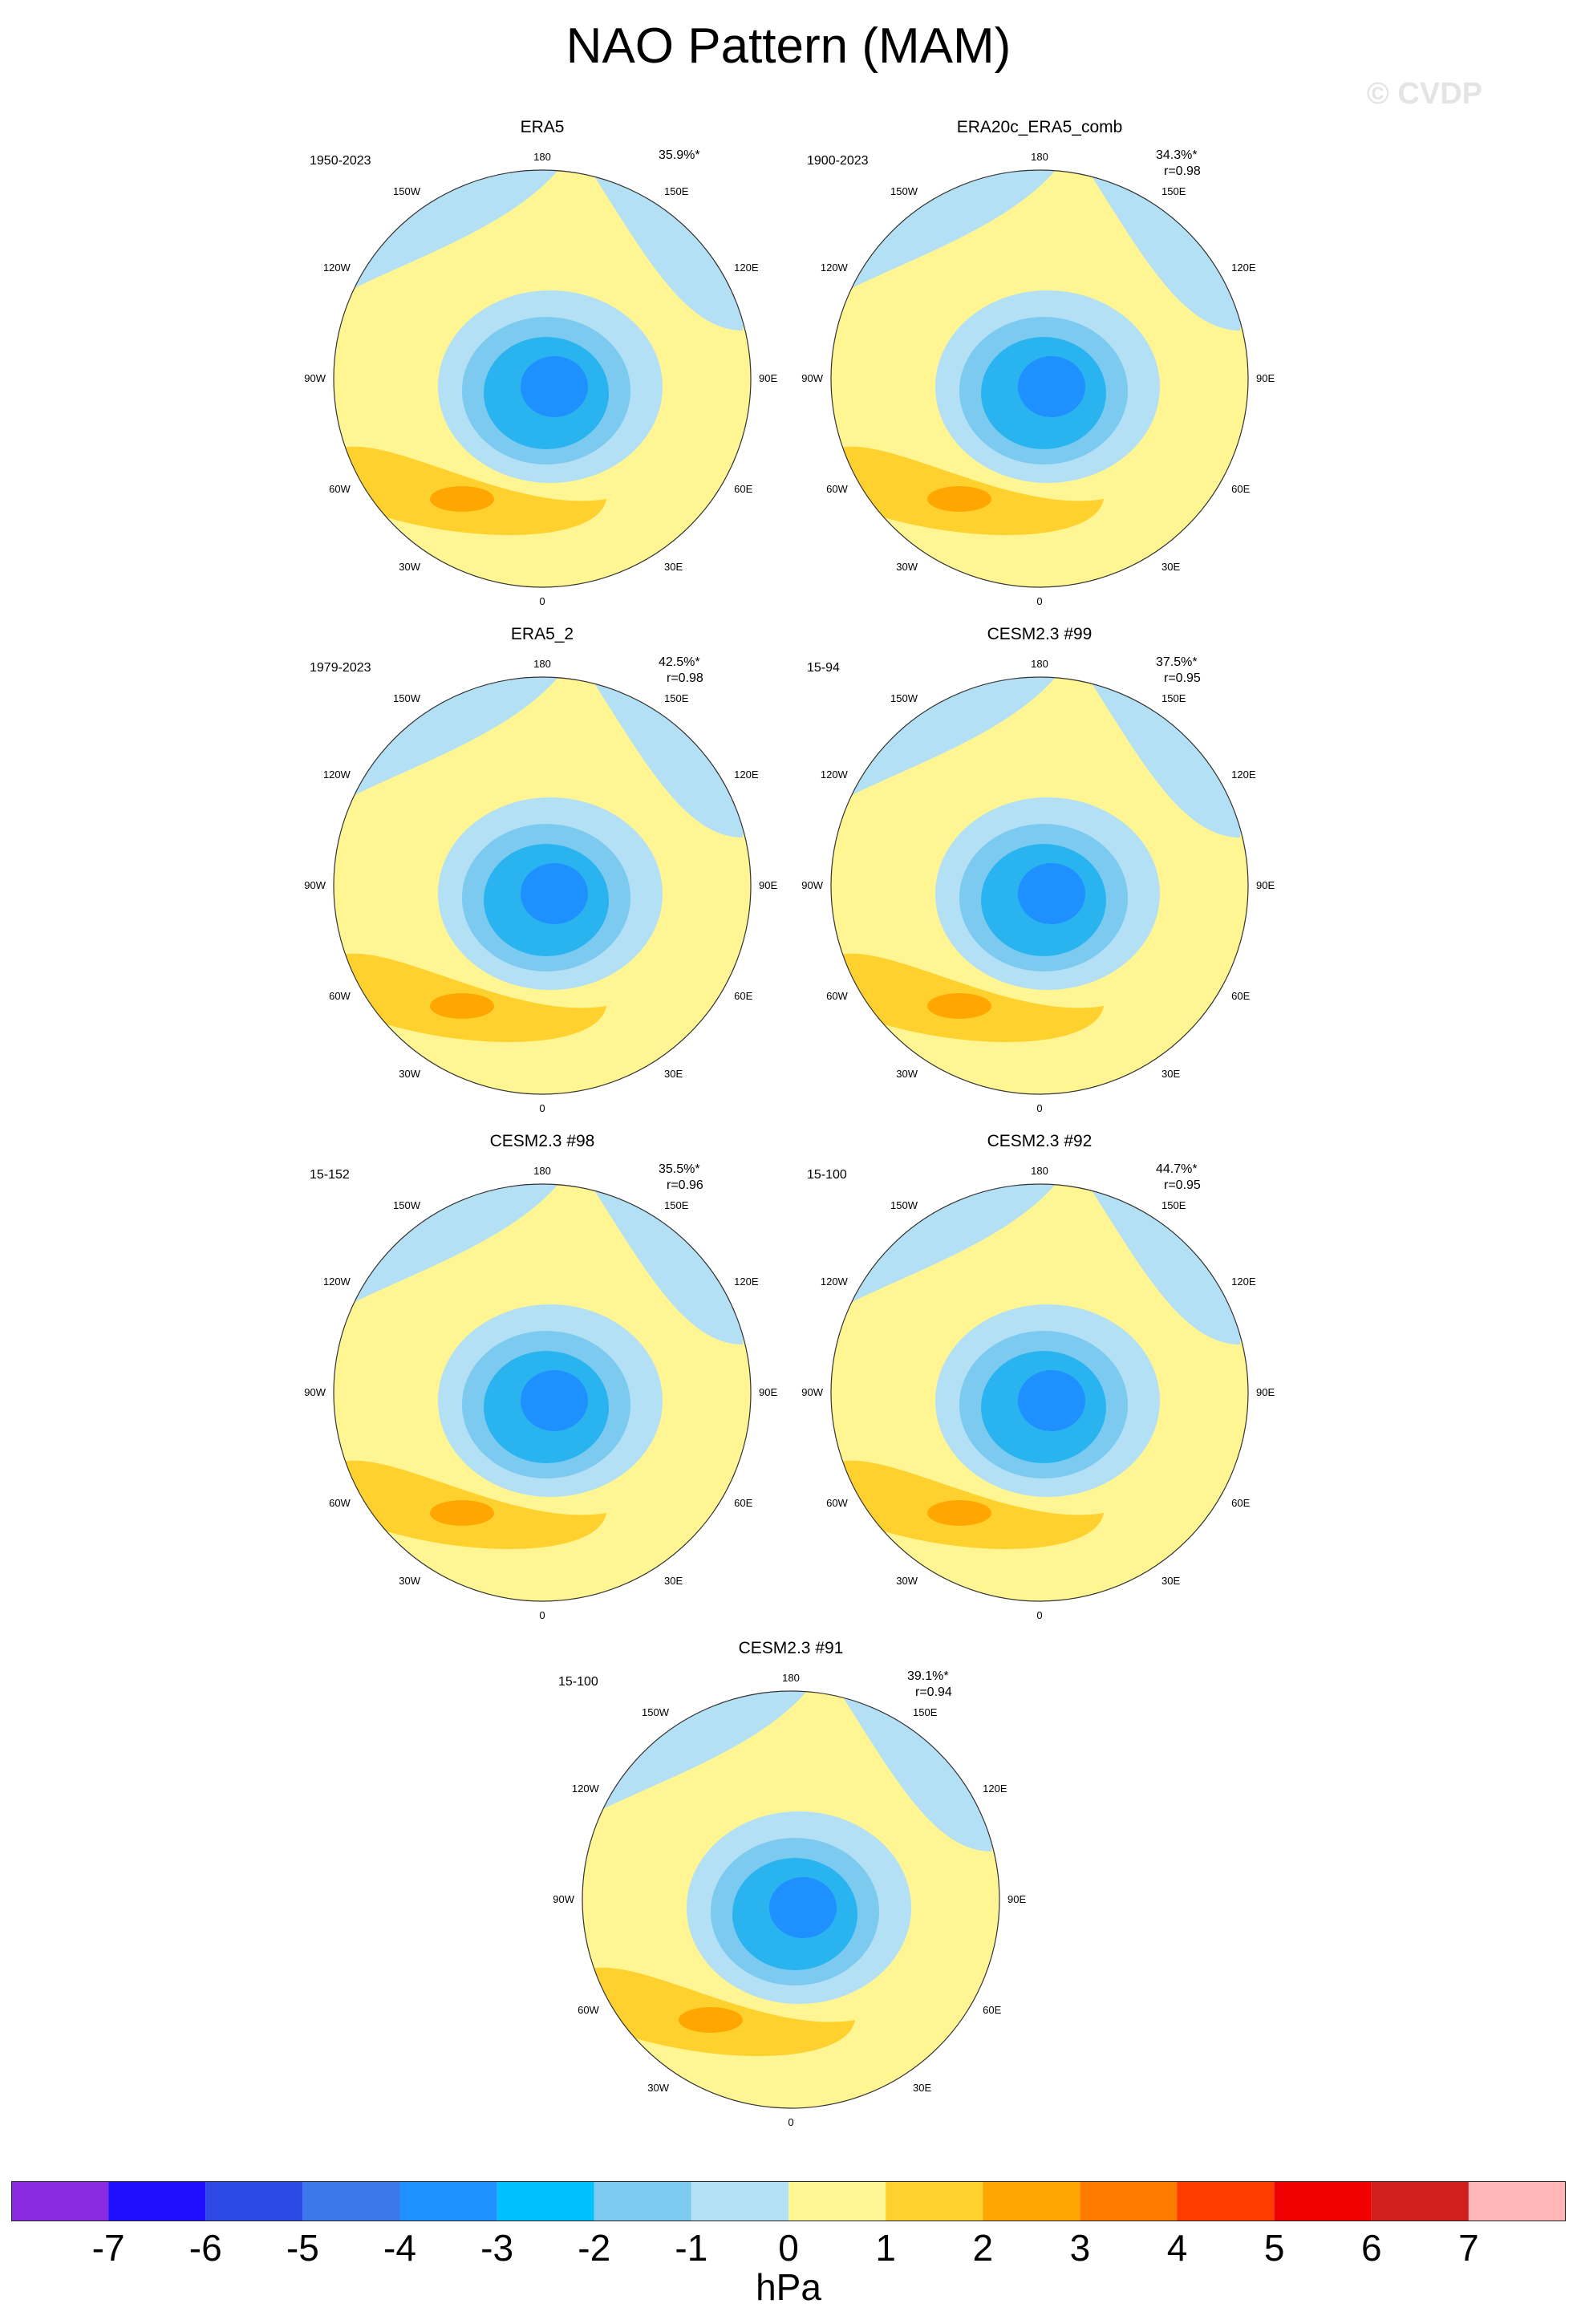 The width and height of the screenshot is (1577, 2324). What do you see at coordinates (928, 1676) in the screenshot?
I see `variance-pct: 39.1%*` at bounding box center [928, 1676].